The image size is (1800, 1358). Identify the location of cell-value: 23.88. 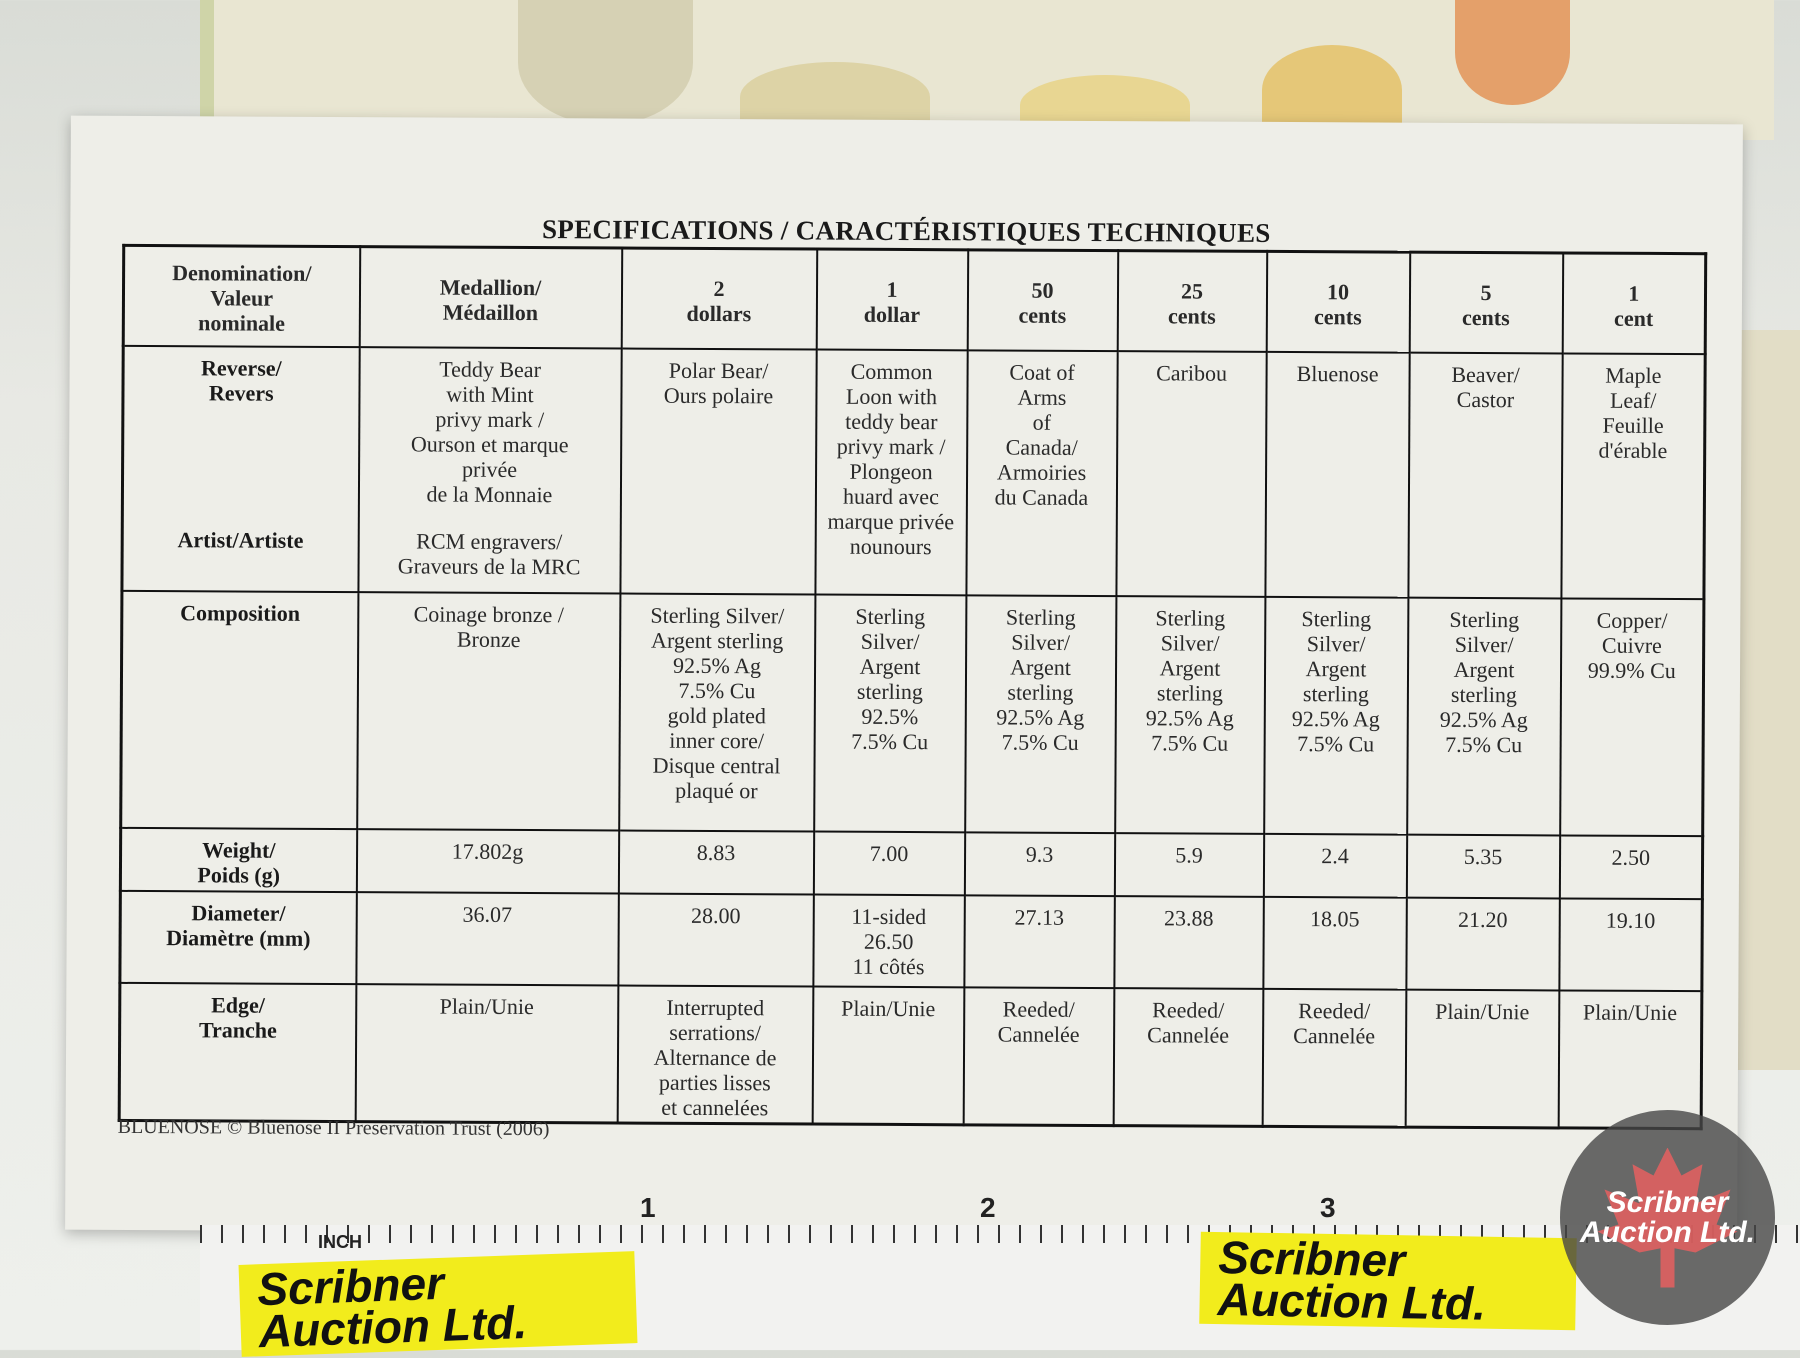
(1188, 917).